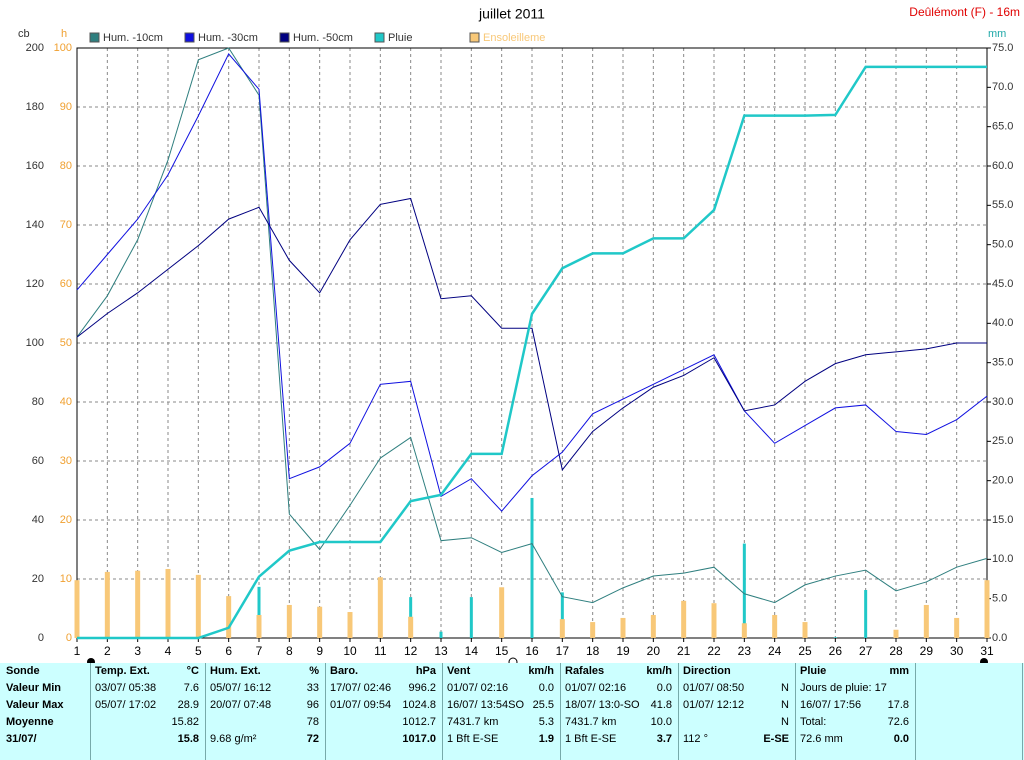 This screenshot has height=760, width=1024. What do you see at coordinates (805, 651) in the screenshot?
I see `x-tick-label: 25` at bounding box center [805, 651].